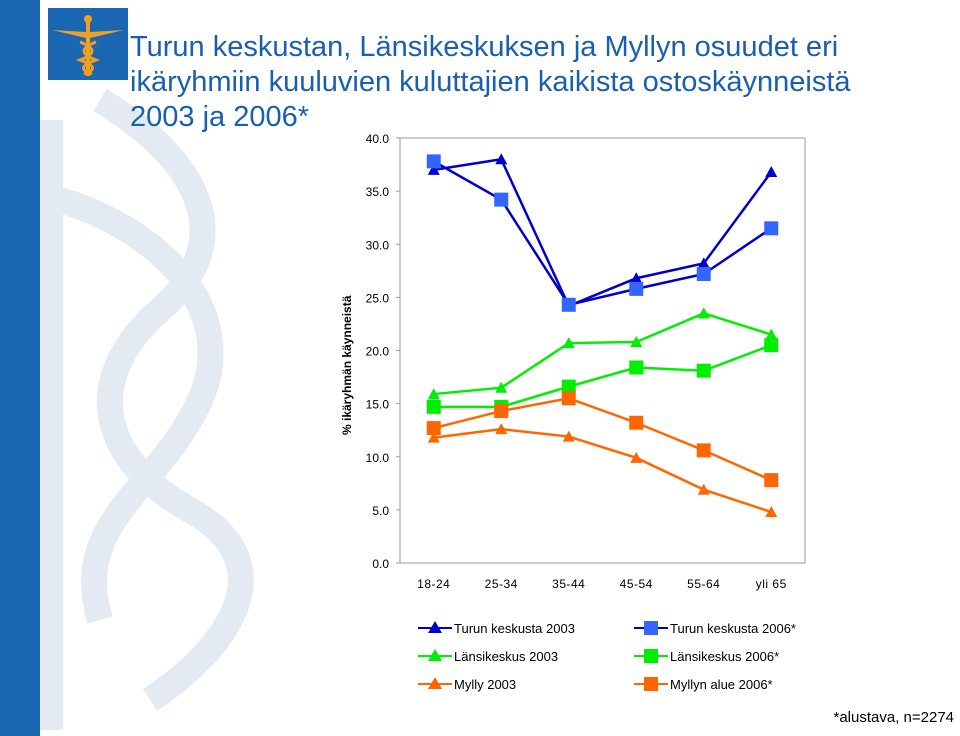 This screenshot has width=960, height=736. What do you see at coordinates (378, 458) in the screenshot?
I see `y-tick-label: 10.0` at bounding box center [378, 458].